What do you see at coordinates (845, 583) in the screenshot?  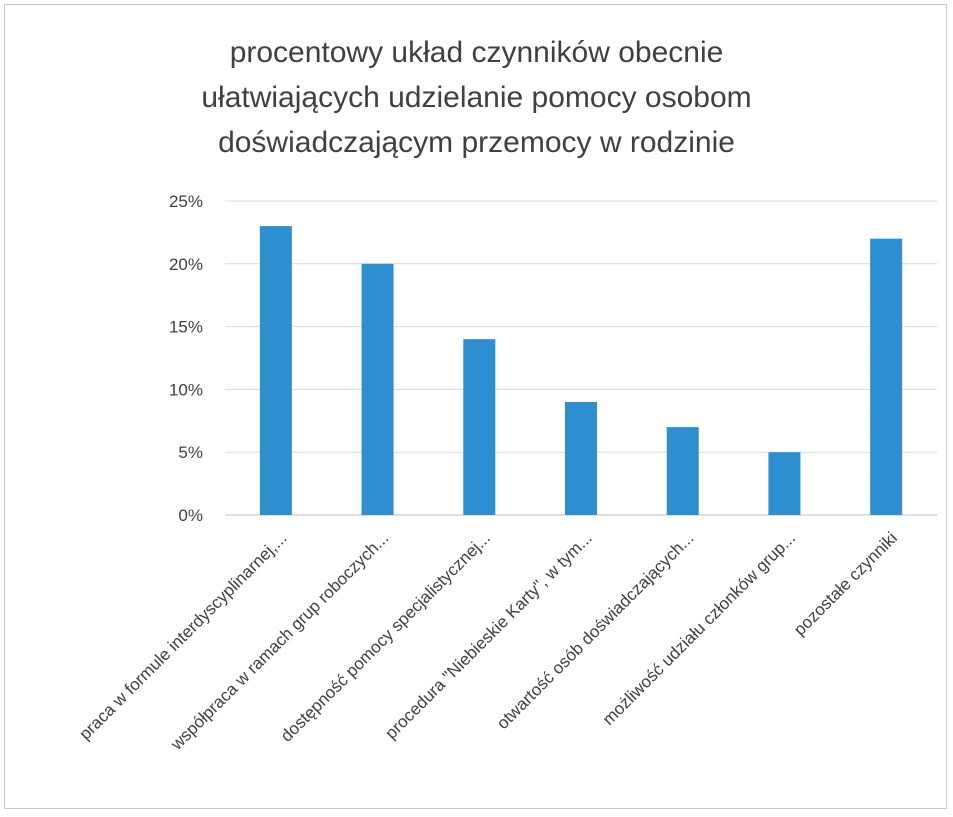 I see `x-category-label: pozostałe czynniki` at bounding box center [845, 583].